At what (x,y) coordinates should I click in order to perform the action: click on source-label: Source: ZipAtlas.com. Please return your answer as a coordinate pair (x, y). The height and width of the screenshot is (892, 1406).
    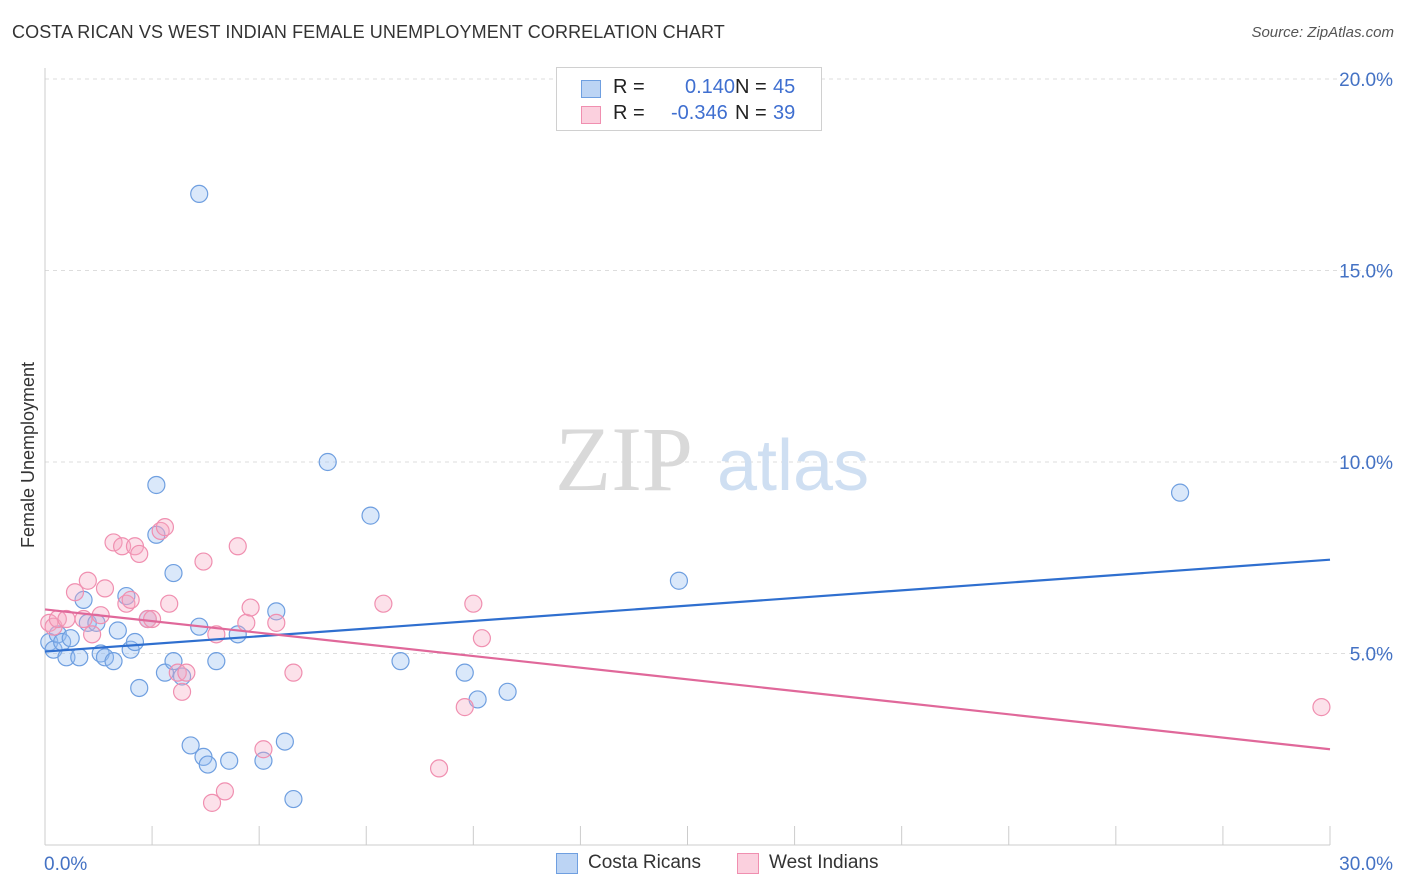
    Looking at the image, I should click on (1322, 32).